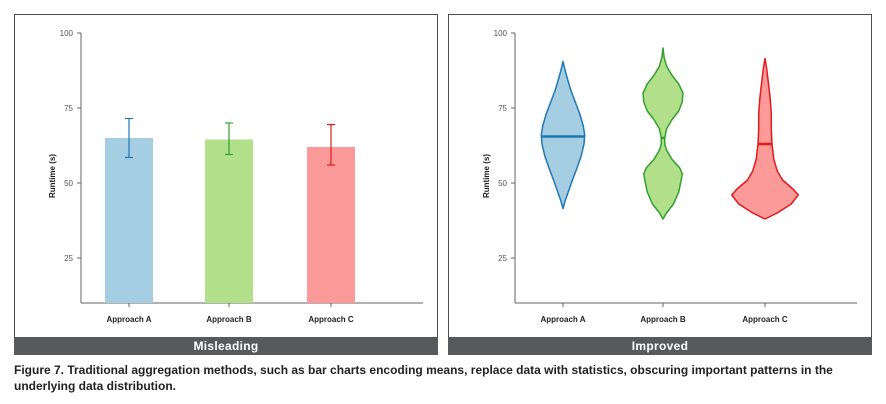 This screenshot has width=886, height=404. What do you see at coordinates (226, 346) in the screenshot?
I see `panel-footer-misleading: Misleading` at bounding box center [226, 346].